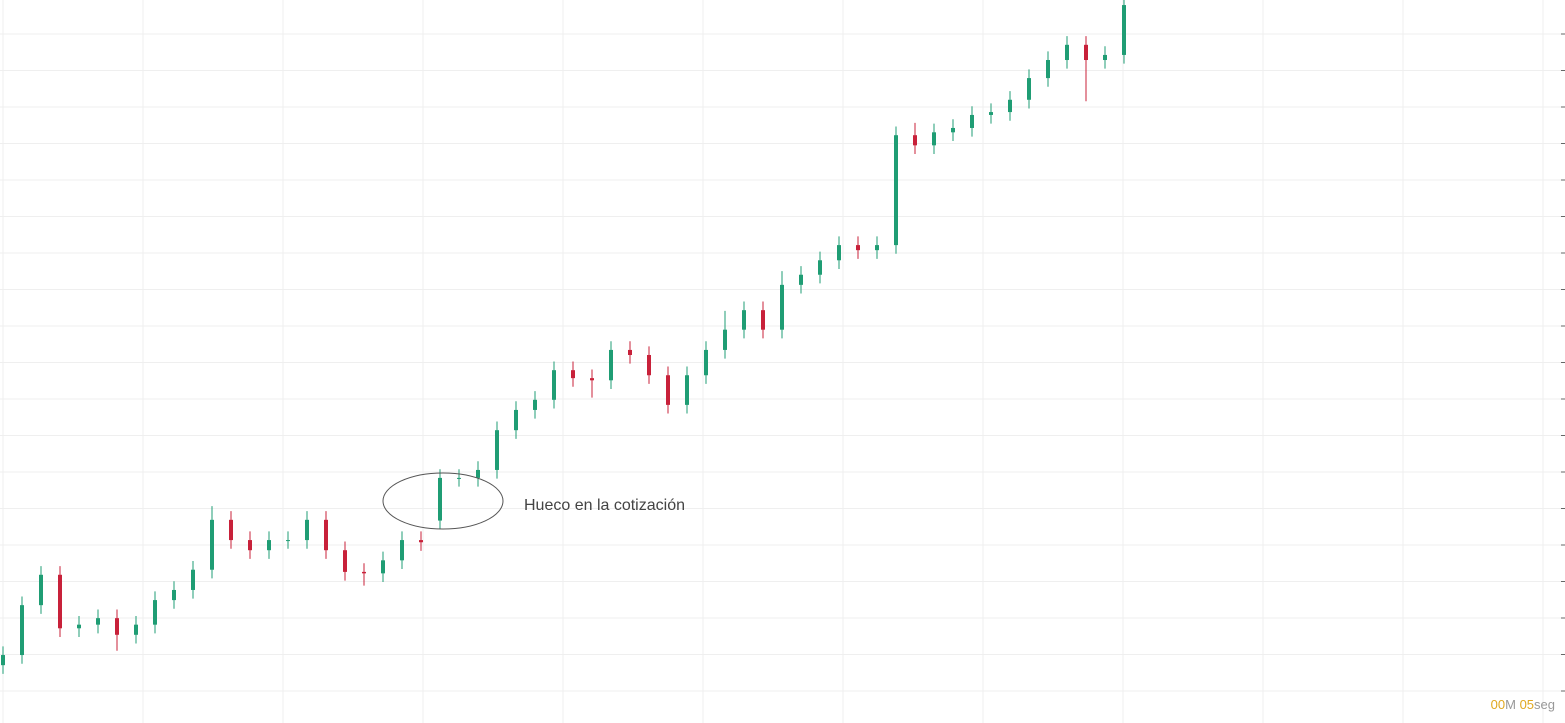  What do you see at coordinates (604, 505) in the screenshot?
I see `annotation: Hueco en la cotización` at bounding box center [604, 505].